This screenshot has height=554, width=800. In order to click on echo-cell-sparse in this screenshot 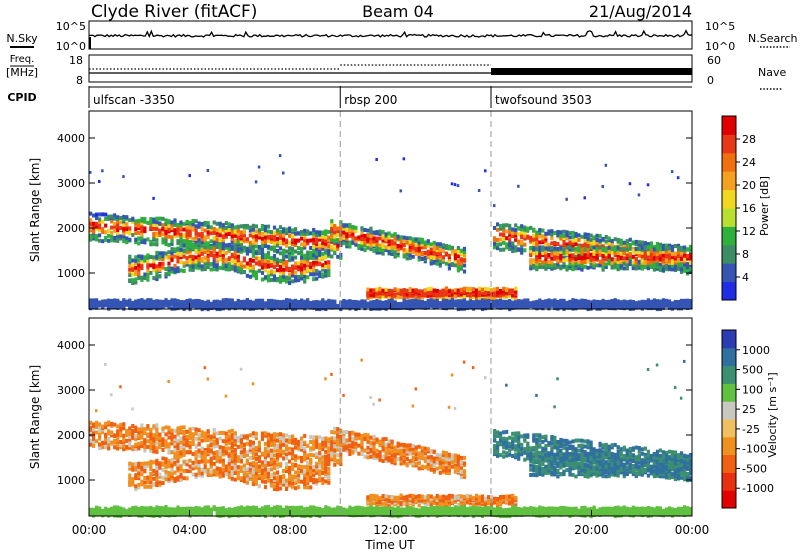, I will do `click(566, 199)`.